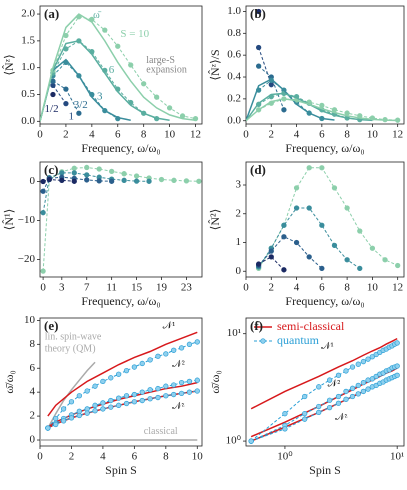 The image size is (407, 490). I want to click on x-tick-label: 10¹, so click(397, 457).